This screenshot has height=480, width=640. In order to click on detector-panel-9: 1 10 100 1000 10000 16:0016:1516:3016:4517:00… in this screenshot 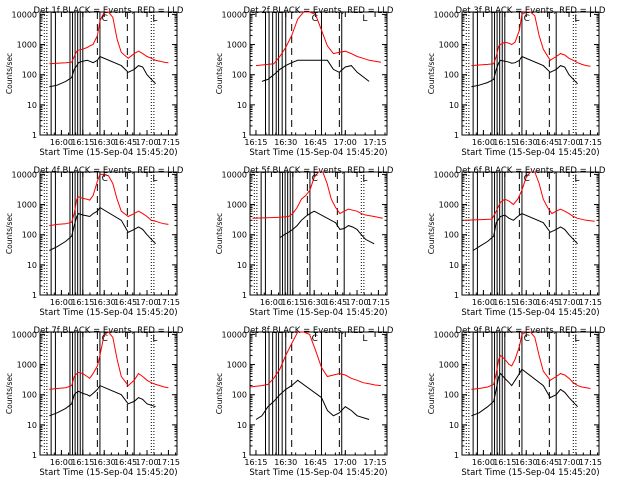, I will do `click(516, 402)`.